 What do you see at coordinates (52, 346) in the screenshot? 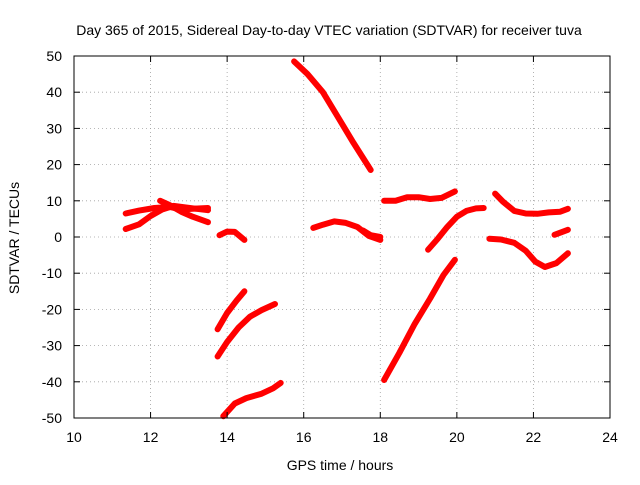
I see `y-tick-label: -30` at bounding box center [52, 346].